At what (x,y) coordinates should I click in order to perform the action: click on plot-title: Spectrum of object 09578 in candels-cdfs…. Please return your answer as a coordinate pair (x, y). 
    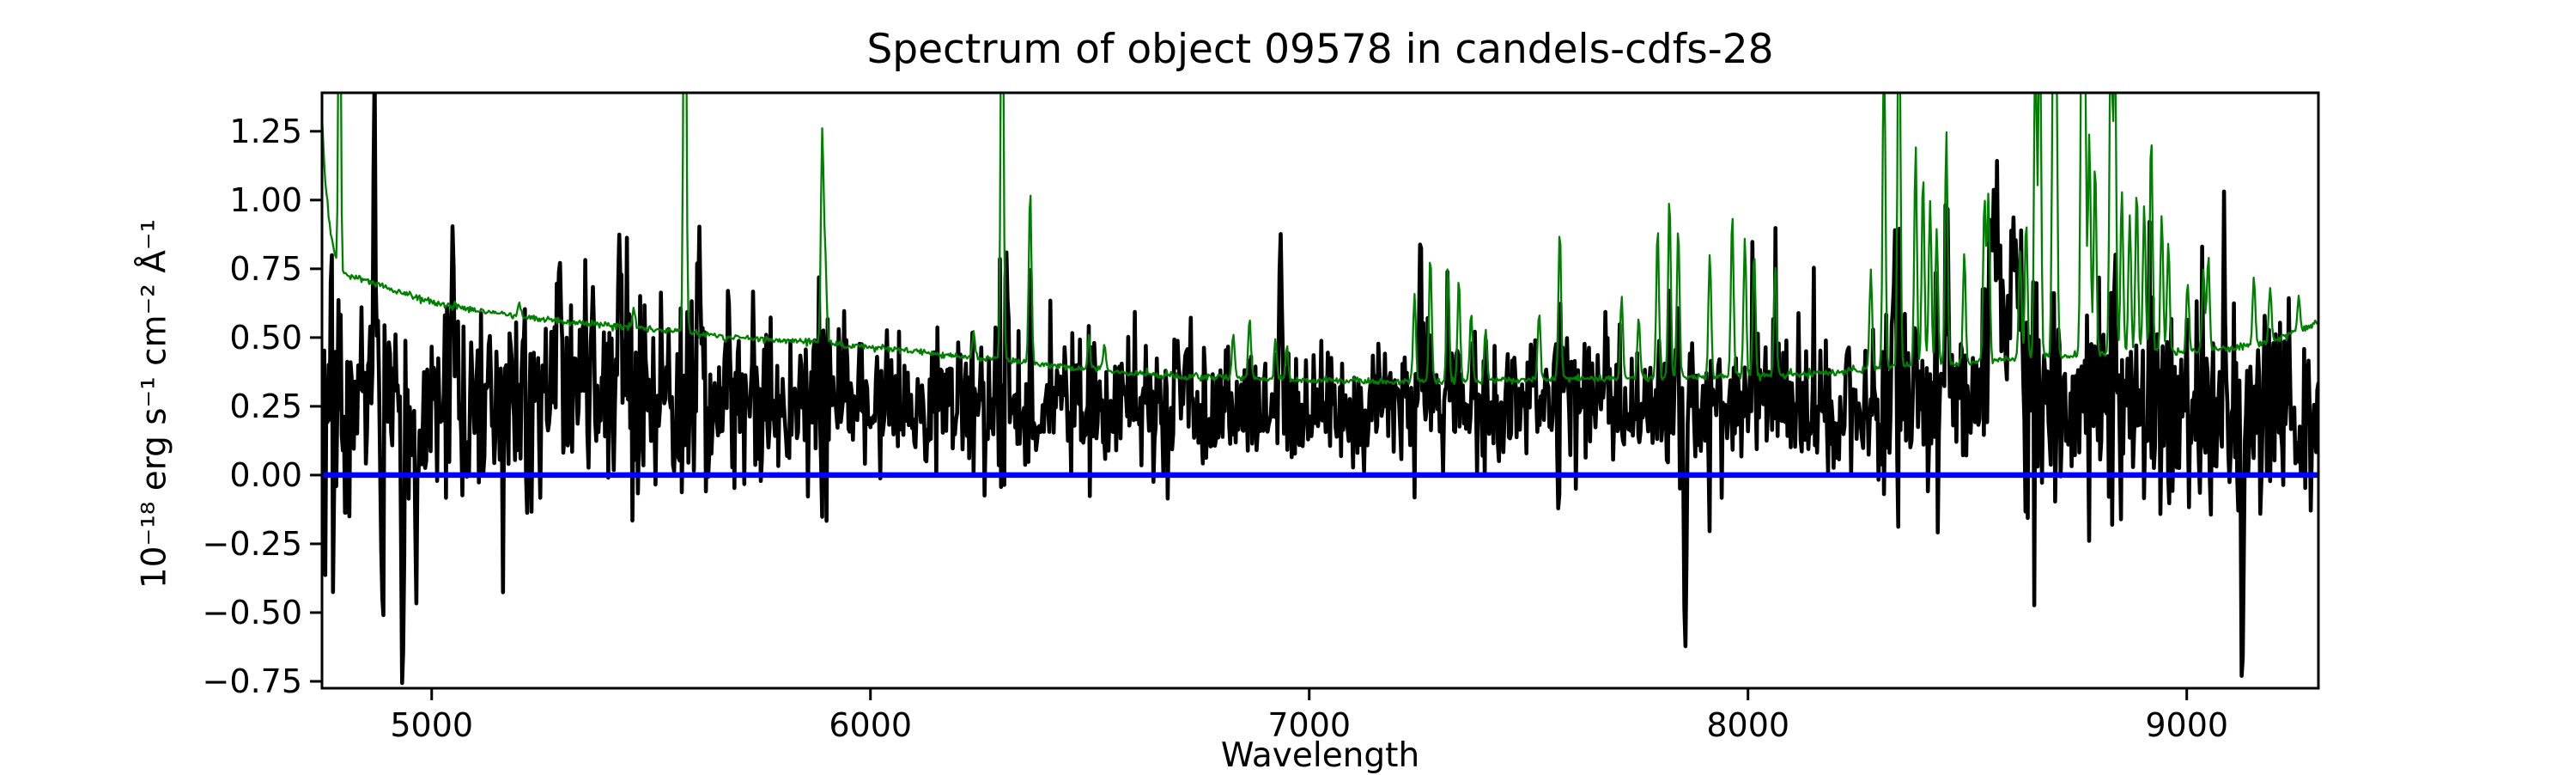
    Looking at the image, I should click on (1320, 49).